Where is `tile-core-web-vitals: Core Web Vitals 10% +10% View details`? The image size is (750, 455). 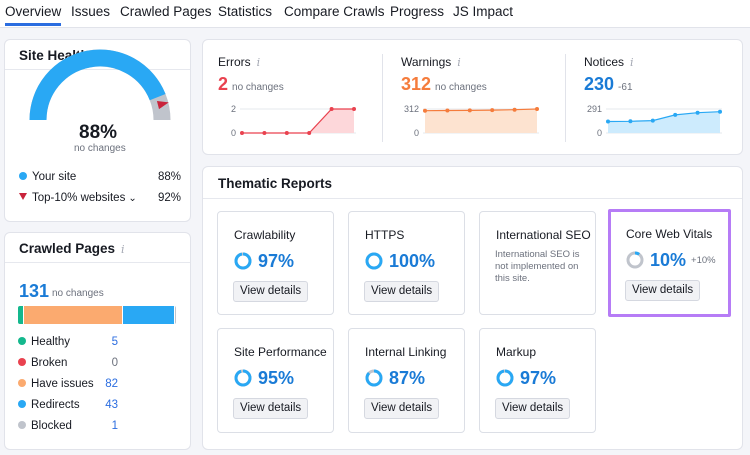
tile-core-web-vitals: Core Web Vitals 10% +10% View details is located at coordinates (668, 263).